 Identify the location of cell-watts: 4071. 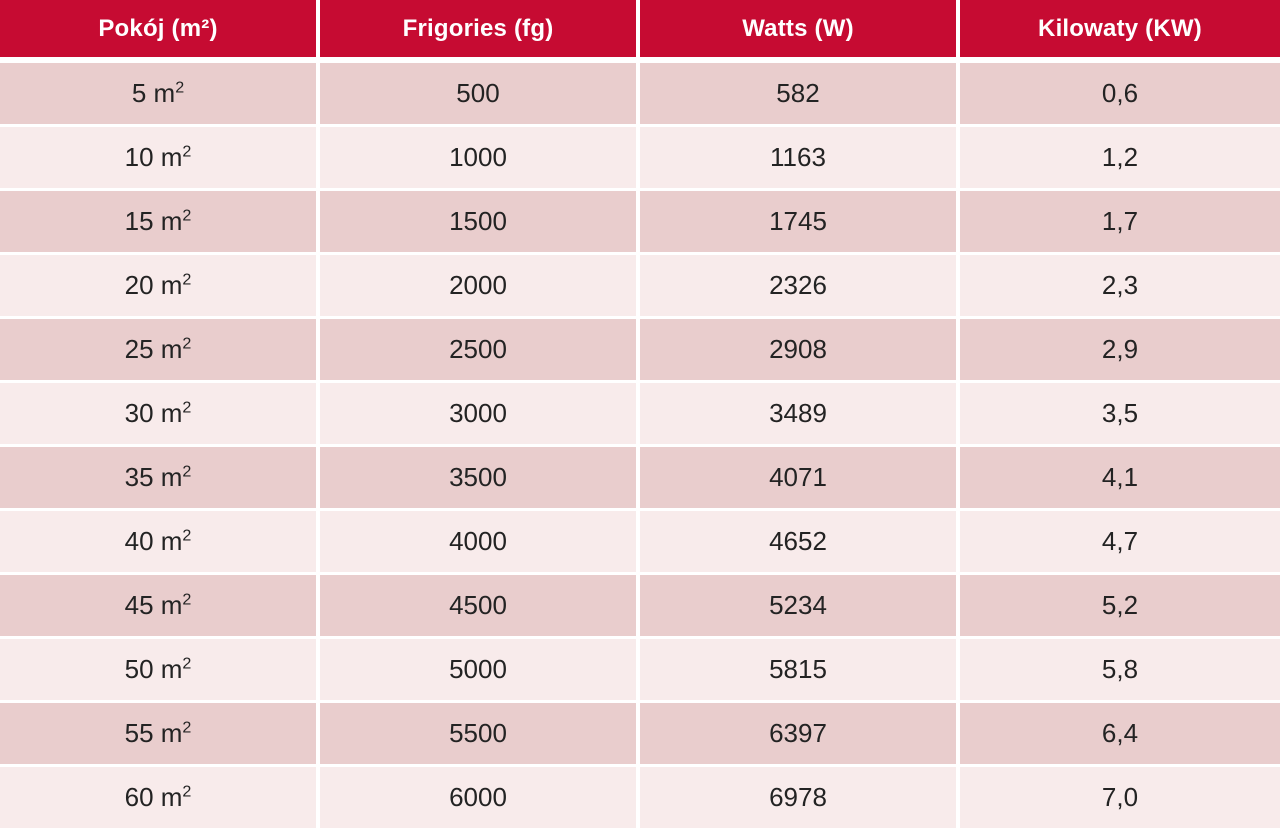
(800, 476).